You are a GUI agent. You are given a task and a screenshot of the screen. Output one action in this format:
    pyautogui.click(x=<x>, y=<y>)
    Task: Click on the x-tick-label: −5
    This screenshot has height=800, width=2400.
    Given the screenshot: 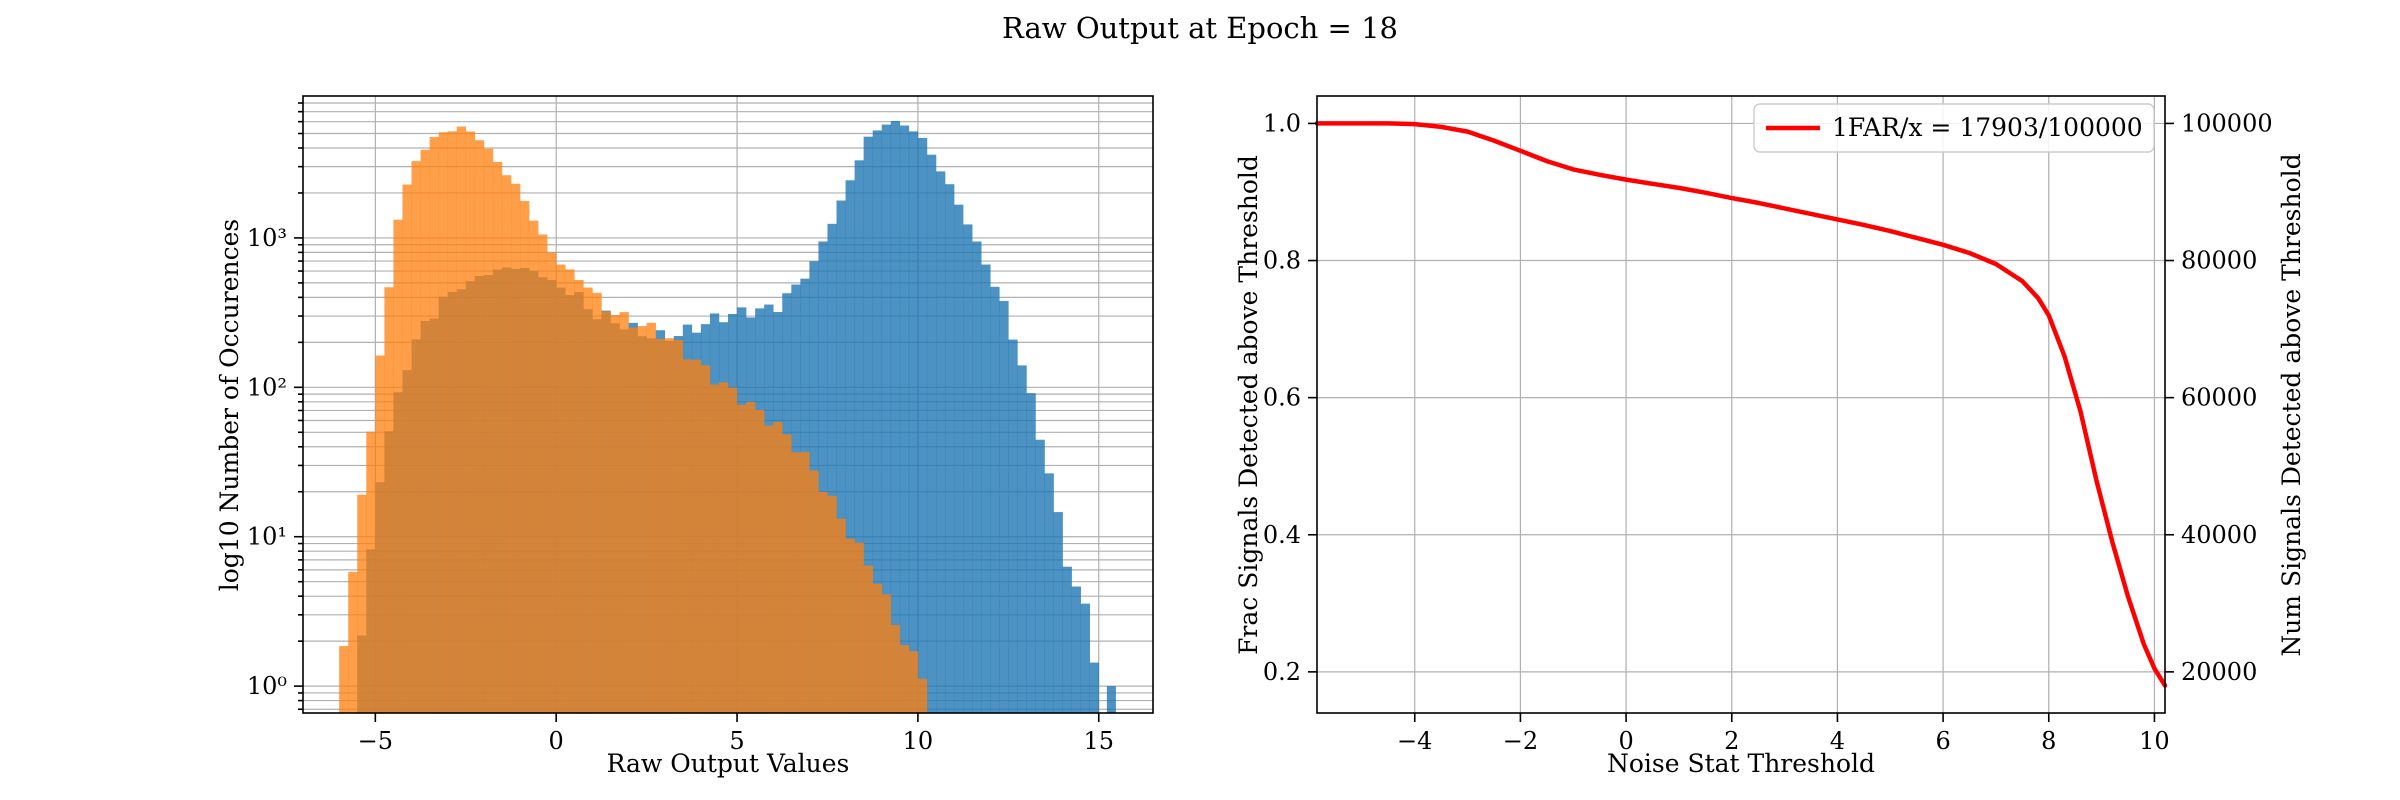 What is the action you would take?
    pyautogui.click(x=375, y=741)
    